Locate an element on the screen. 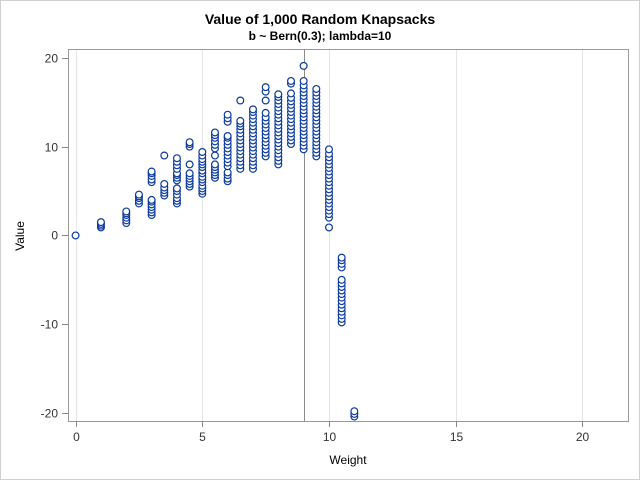 The width and height of the screenshot is (640, 480). y-axis: -20 -10 0 10 20 is located at coordinates (54, 236).